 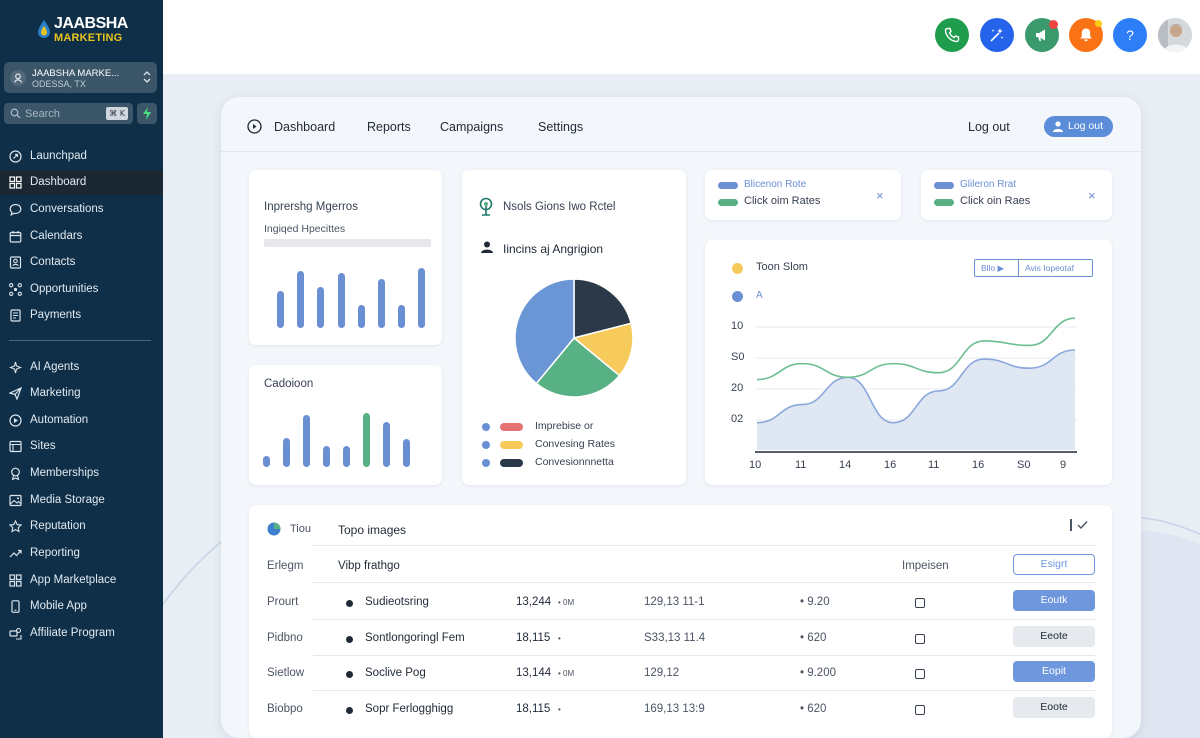 What do you see at coordinates (56, 236) in the screenshot?
I see `sidebar-item-label: Calendars` at bounding box center [56, 236].